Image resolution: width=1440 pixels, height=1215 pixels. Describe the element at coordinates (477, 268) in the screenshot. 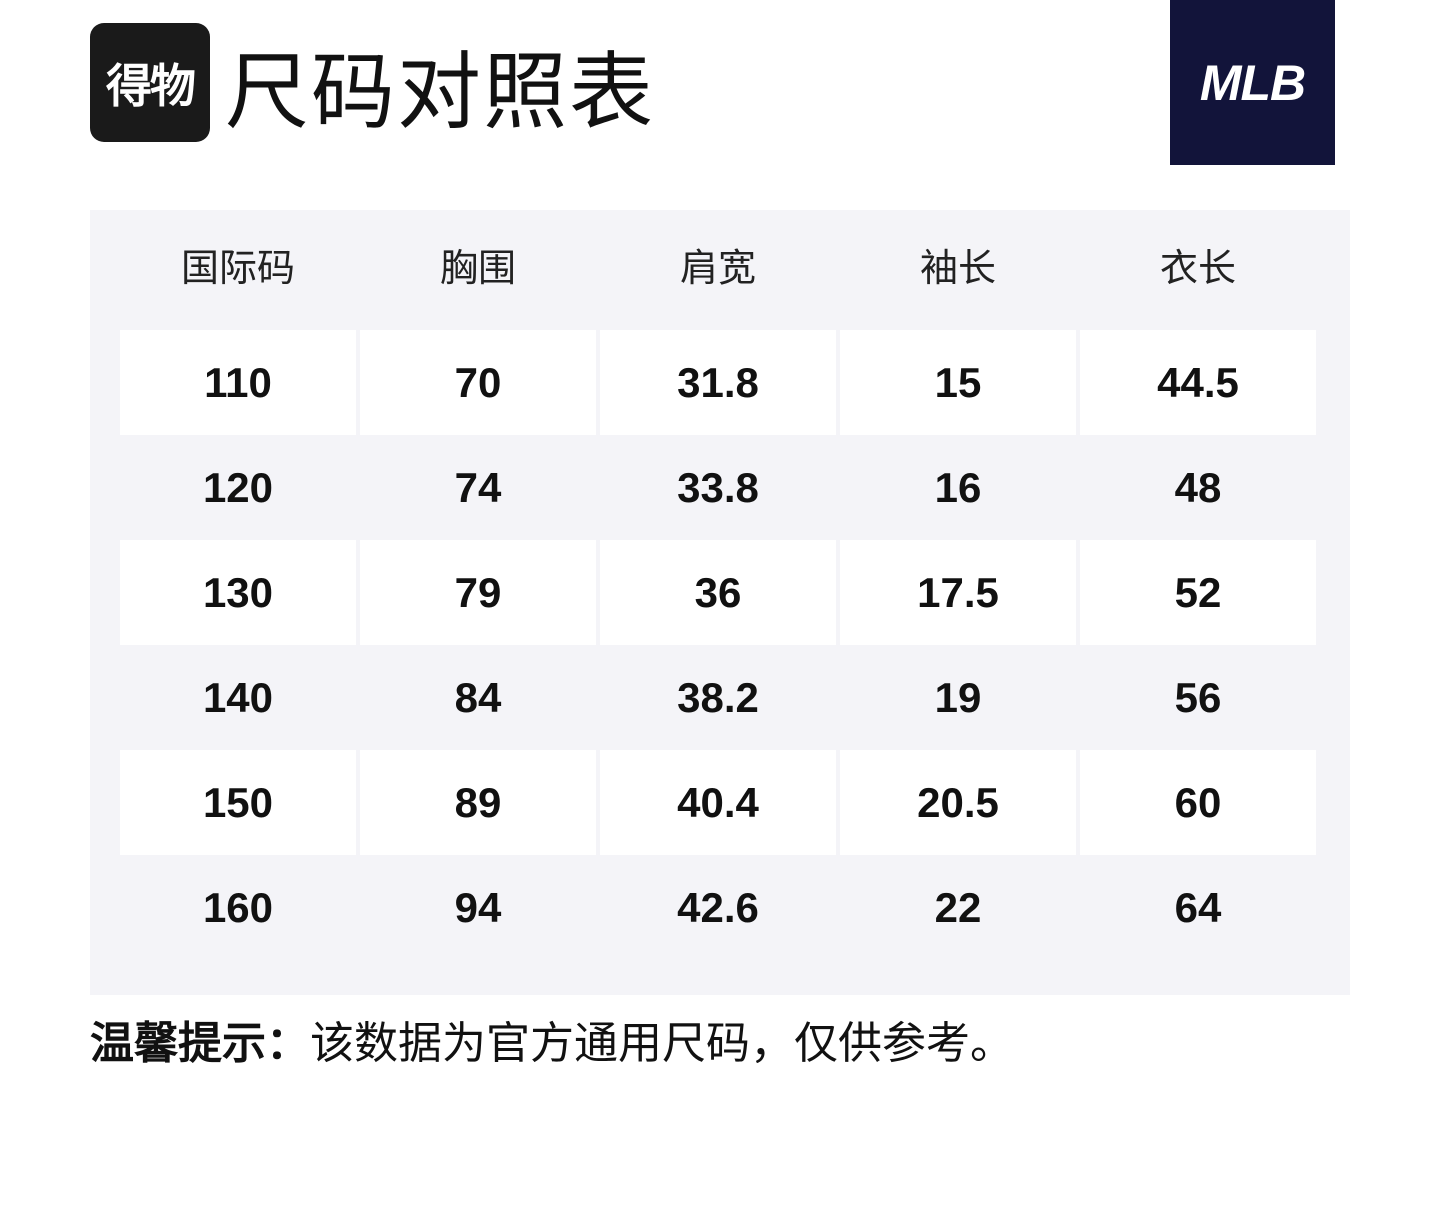

I see `column-header: 胸围` at that location.